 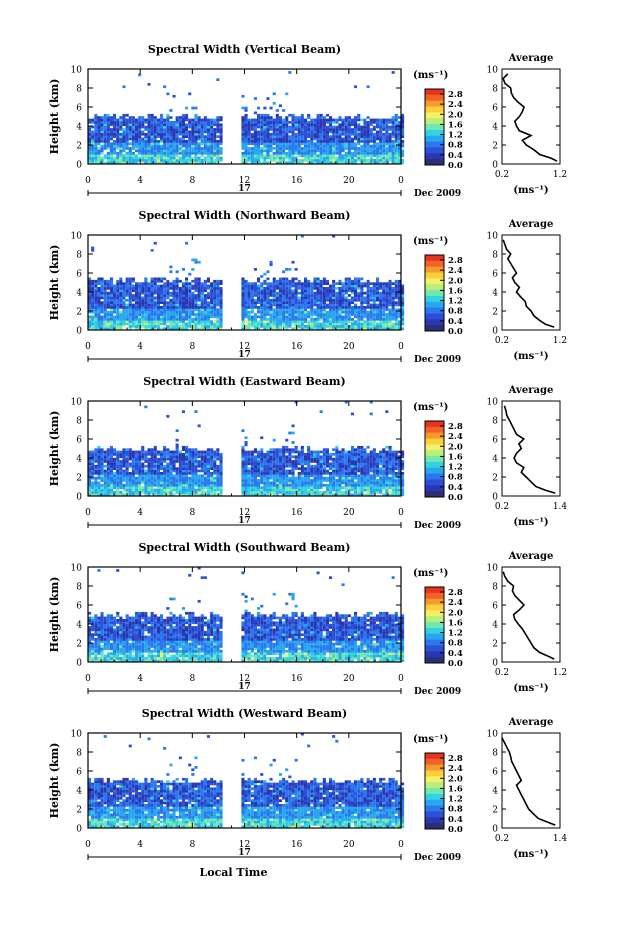 I want to click on colorbar-swatch, so click(x=434, y=264).